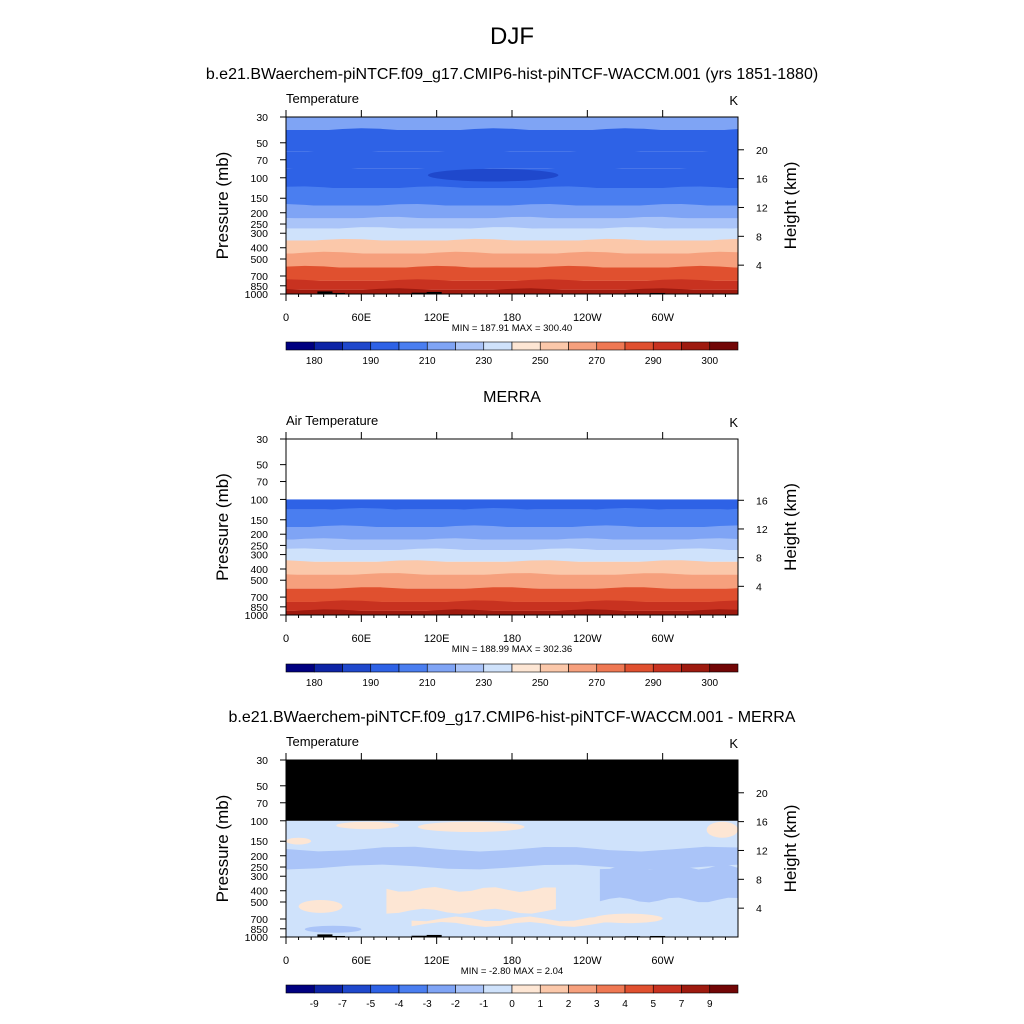  What do you see at coordinates (259, 535) in the screenshot?
I see `pressure-tick-label: 200` at bounding box center [259, 535].